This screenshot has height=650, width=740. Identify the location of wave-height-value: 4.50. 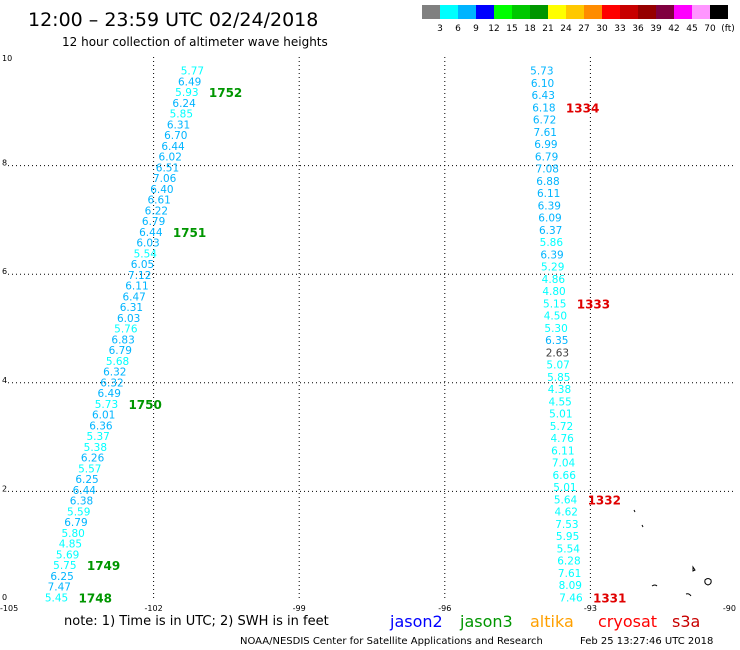
(555, 317).